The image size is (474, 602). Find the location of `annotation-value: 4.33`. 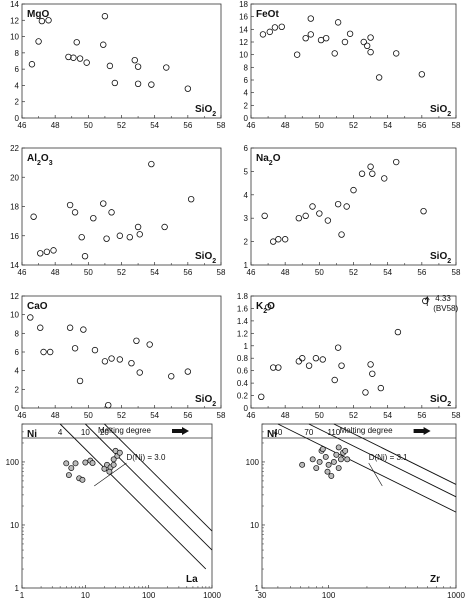

annotation-value: 4.33 is located at coordinates (443, 298).